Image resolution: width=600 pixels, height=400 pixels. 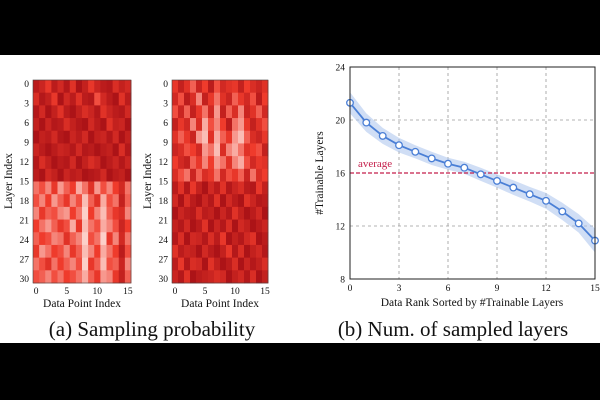 What do you see at coordinates (175, 292) in the screenshot?
I see `x-tick-label: 0` at bounding box center [175, 292].